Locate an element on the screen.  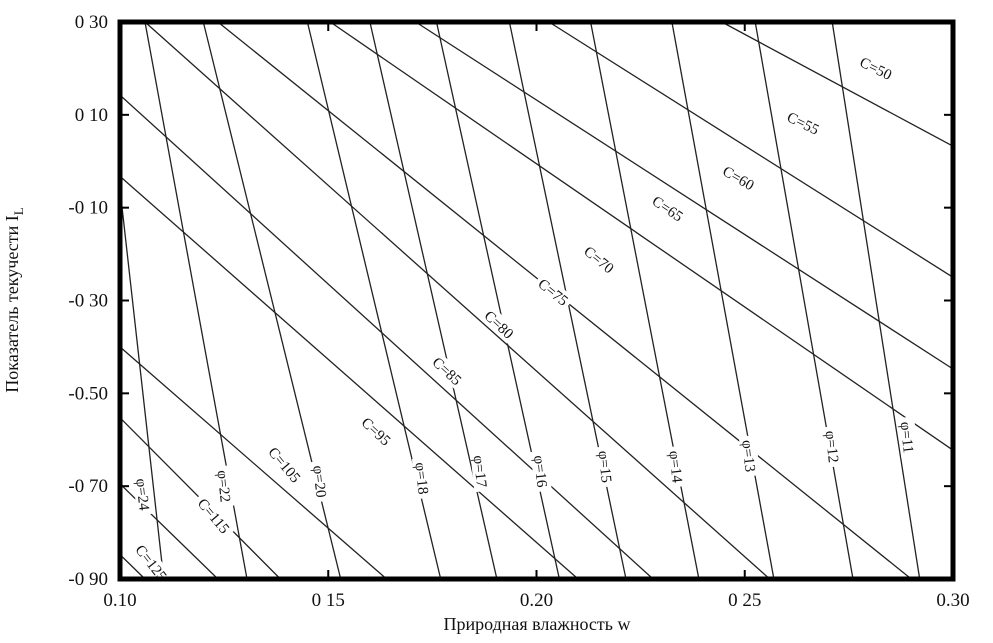
curve-label-group: φ=16 is located at coordinates (541, 471).